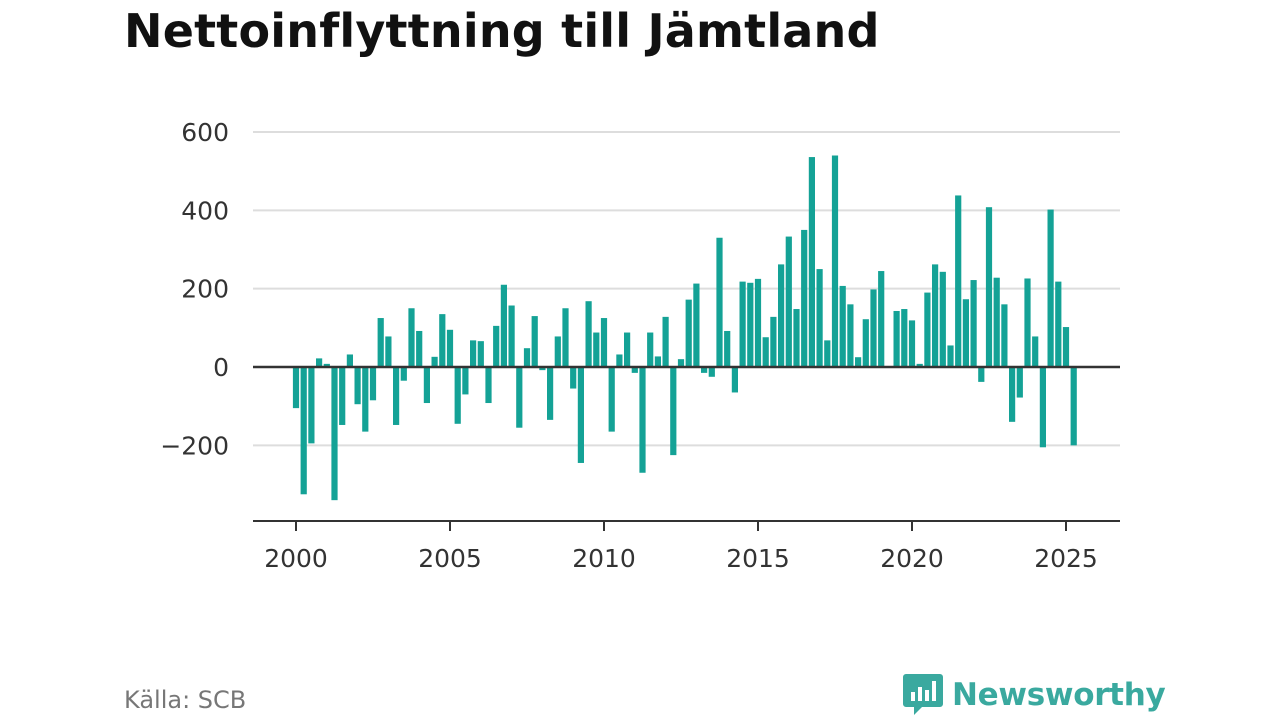 This screenshot has width=1280, height=720. What do you see at coordinates (923, 694) in the screenshot?
I see `bar-chart-speech-icon` at bounding box center [923, 694].